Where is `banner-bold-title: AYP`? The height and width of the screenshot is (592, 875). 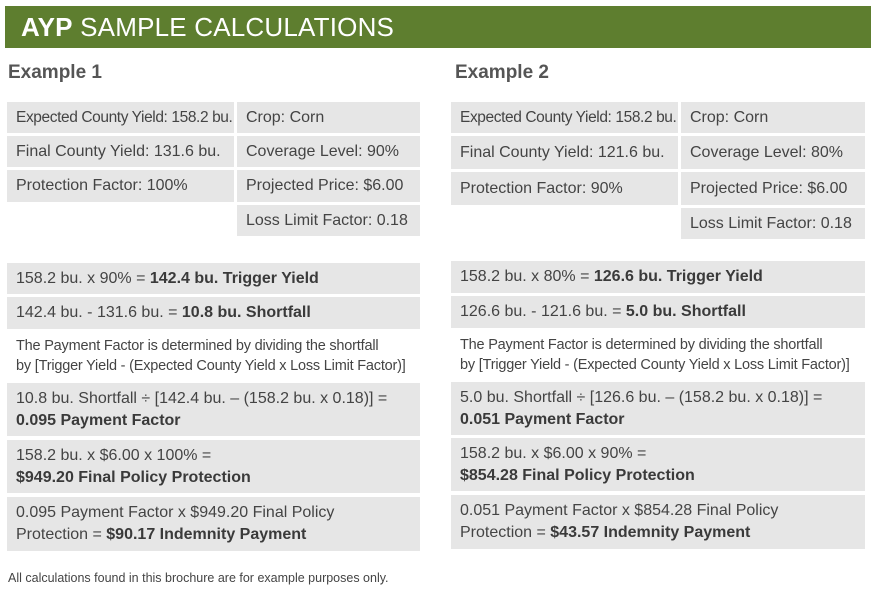 banner-bold-title: AYP is located at coordinates (47, 27).